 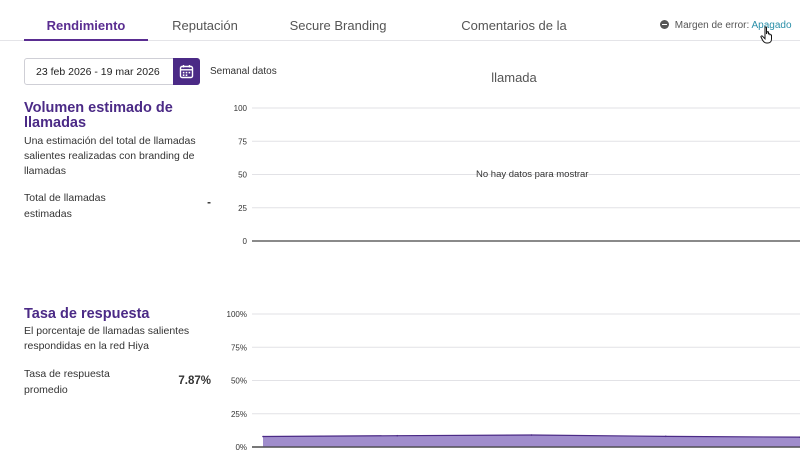 I want to click on minus-circle-icon, so click(x=664, y=24).